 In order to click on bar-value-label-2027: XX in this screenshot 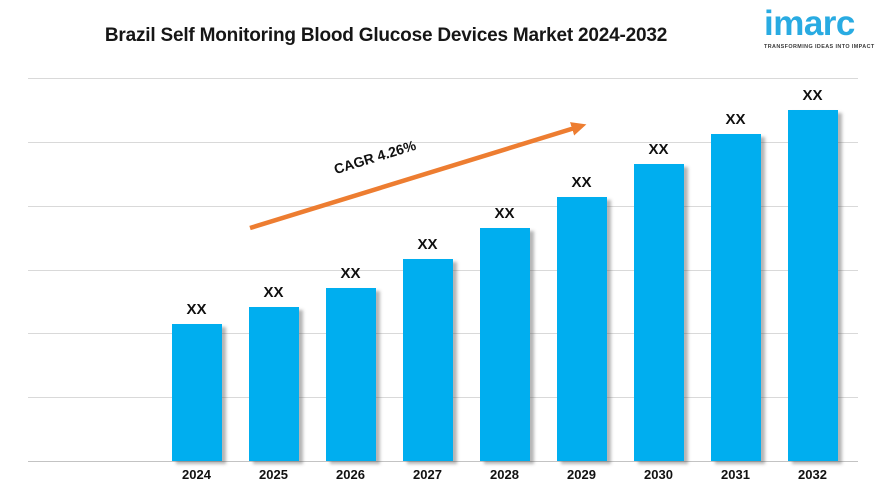, I will do `click(427, 245)`.